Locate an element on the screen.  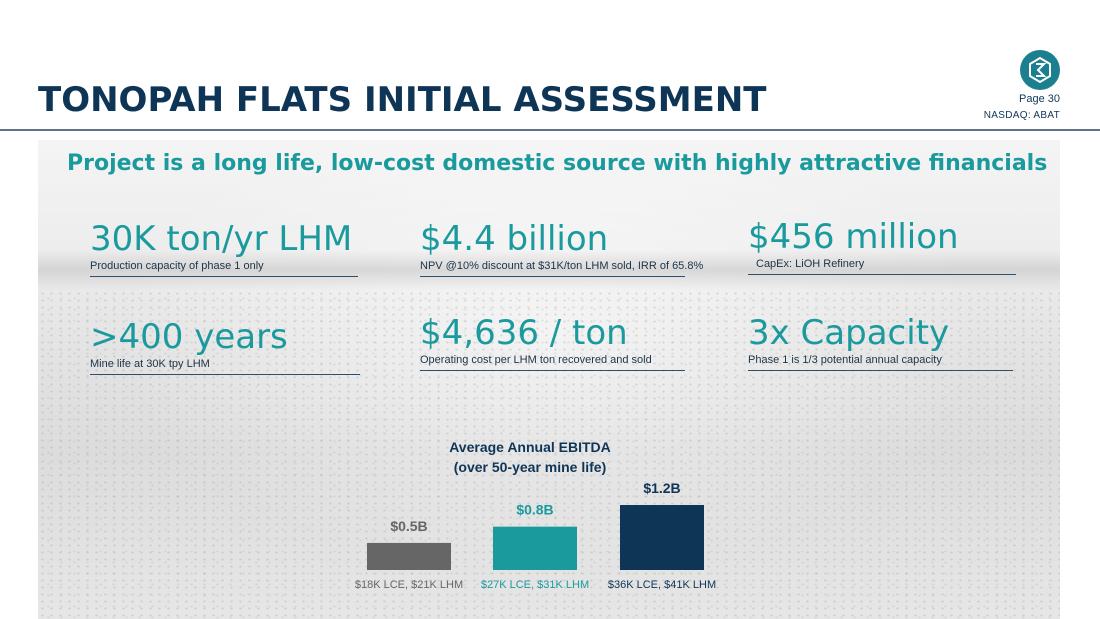
kpi-value: $456 million is located at coordinates (853, 237).